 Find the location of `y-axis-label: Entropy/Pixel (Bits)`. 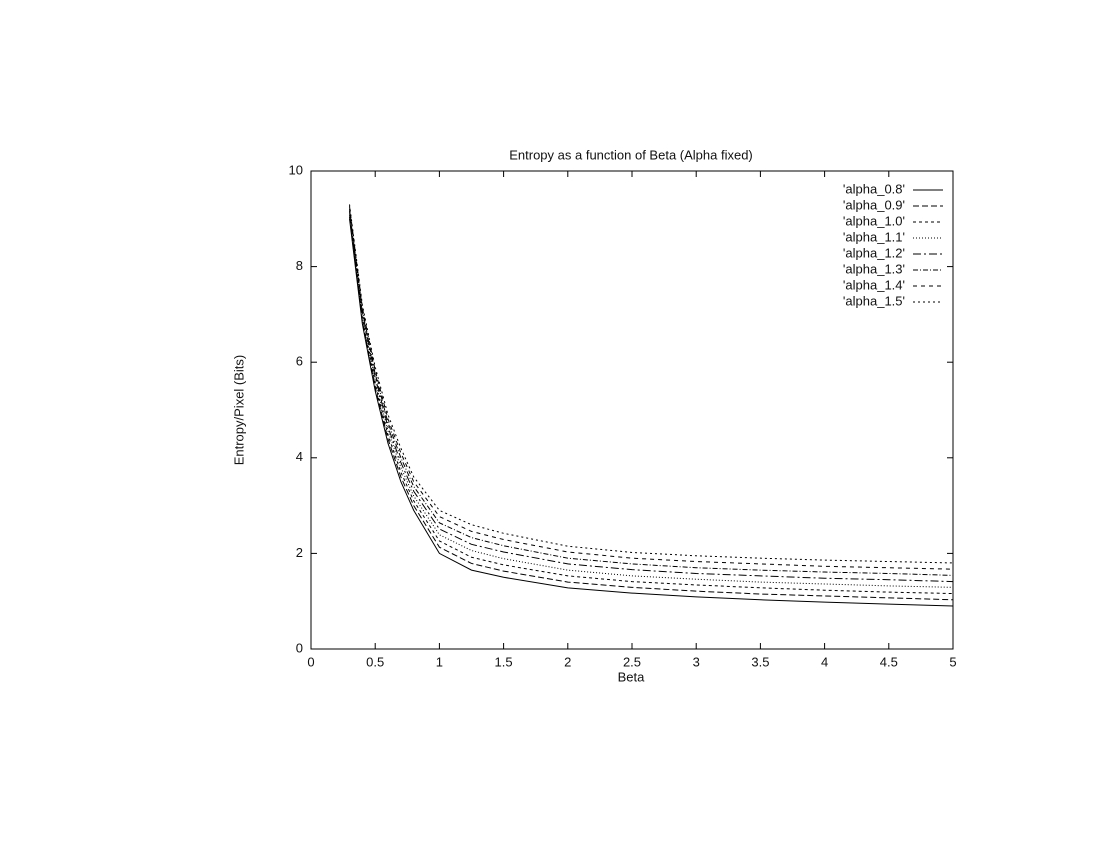

y-axis-label: Entropy/Pixel (Bits) is located at coordinates (238, 410).